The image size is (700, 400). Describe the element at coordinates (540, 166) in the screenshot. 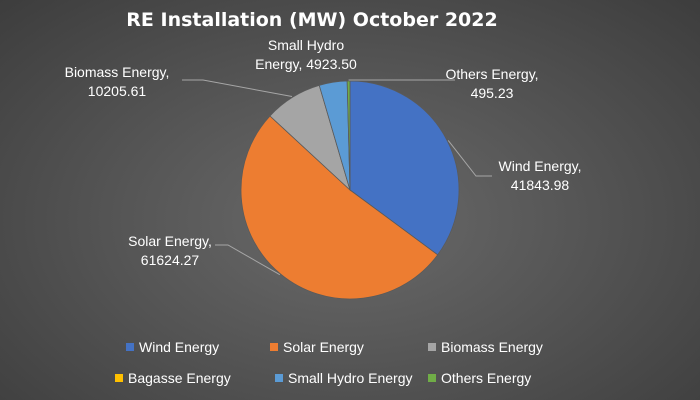

I see `data-label-line: Wind Energy,` at that location.